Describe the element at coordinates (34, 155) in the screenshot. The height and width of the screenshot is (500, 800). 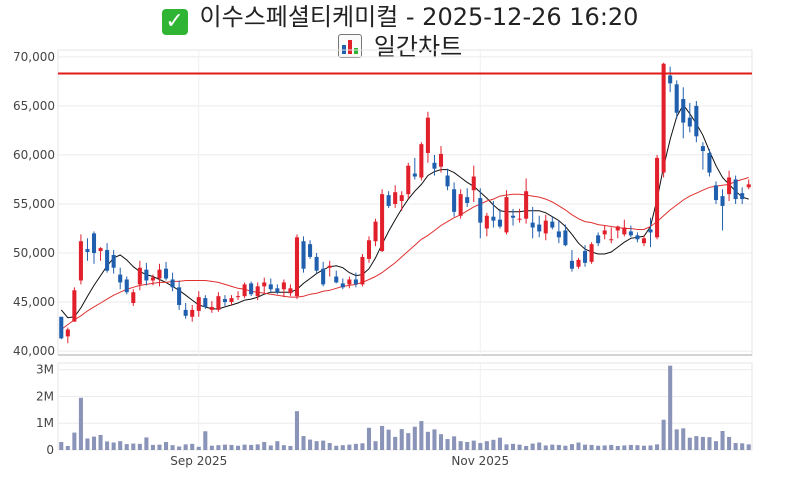
I see `price-tick-label: 60,000` at that location.